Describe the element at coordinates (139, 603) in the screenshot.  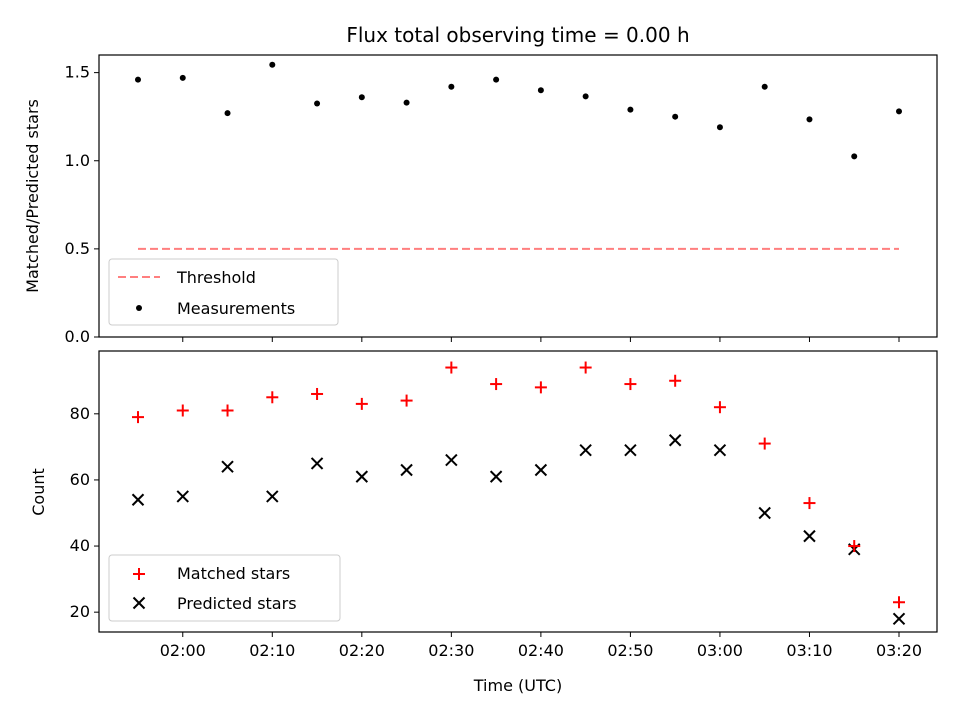
I see `legend-predicted-swatch` at that location.